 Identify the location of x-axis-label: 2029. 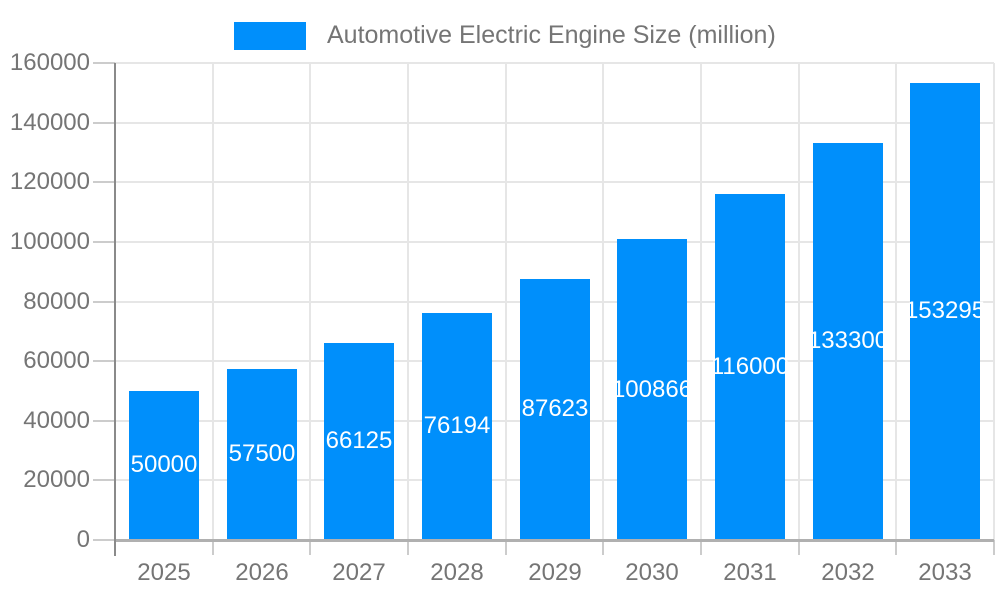
(555, 572).